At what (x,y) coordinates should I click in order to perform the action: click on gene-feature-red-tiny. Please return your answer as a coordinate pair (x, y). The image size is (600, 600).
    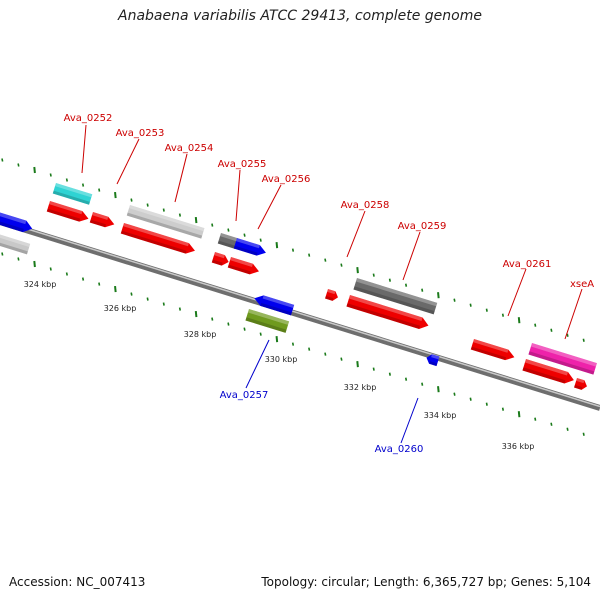
    Looking at the image, I should click on (331, 295).